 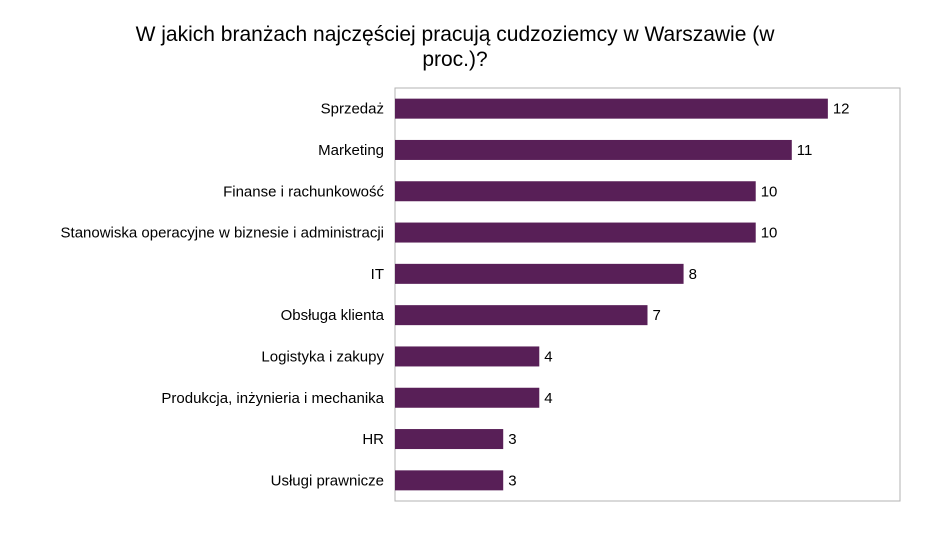 I want to click on data-label: 7, so click(x=657, y=315).